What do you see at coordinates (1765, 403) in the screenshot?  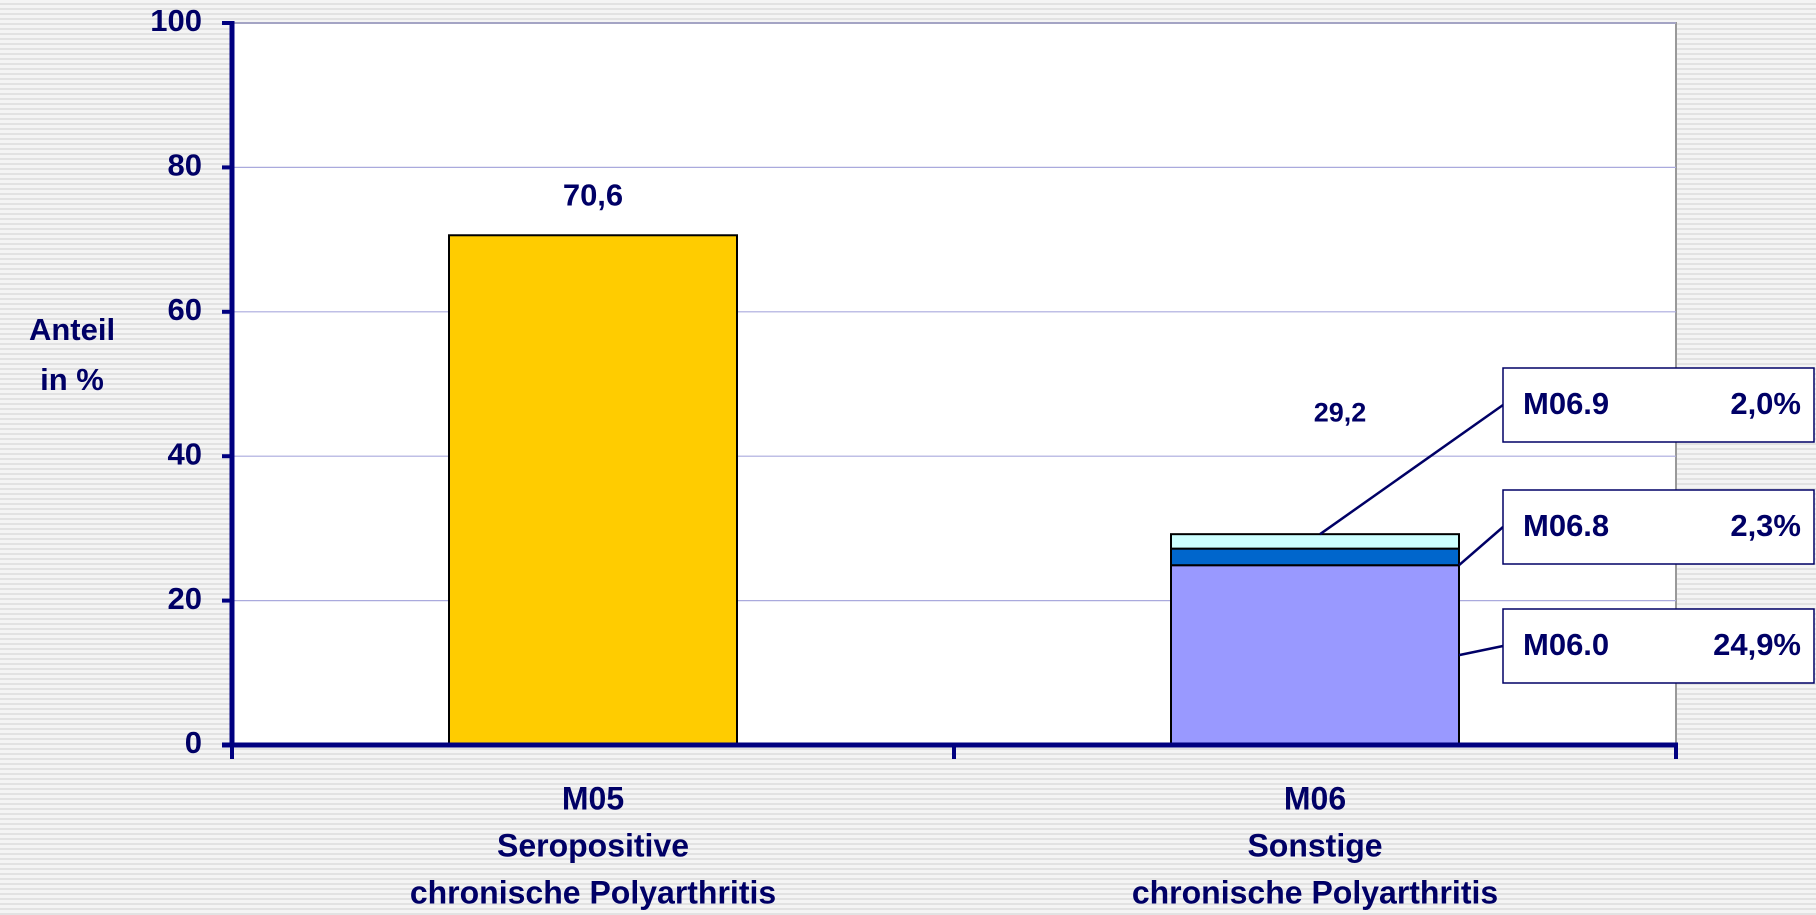 I see `callout-value: 2,0%` at bounding box center [1765, 403].